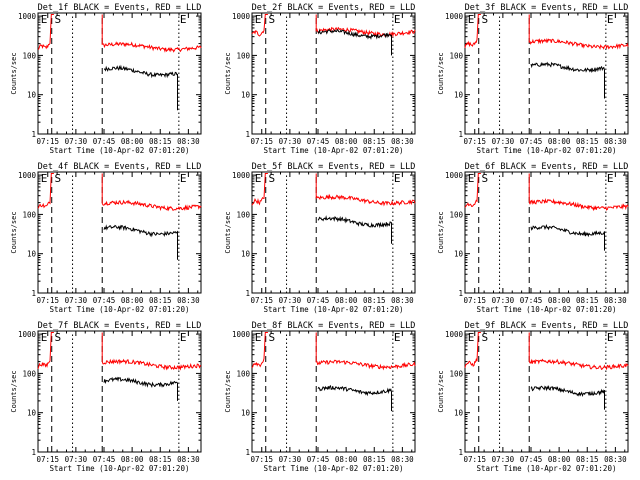 The height and width of the screenshot is (480, 640). Describe the element at coordinates (120, 326) in the screenshot. I see `chart-title: Det_7f BLACK = Events, RED = LLD` at that location.